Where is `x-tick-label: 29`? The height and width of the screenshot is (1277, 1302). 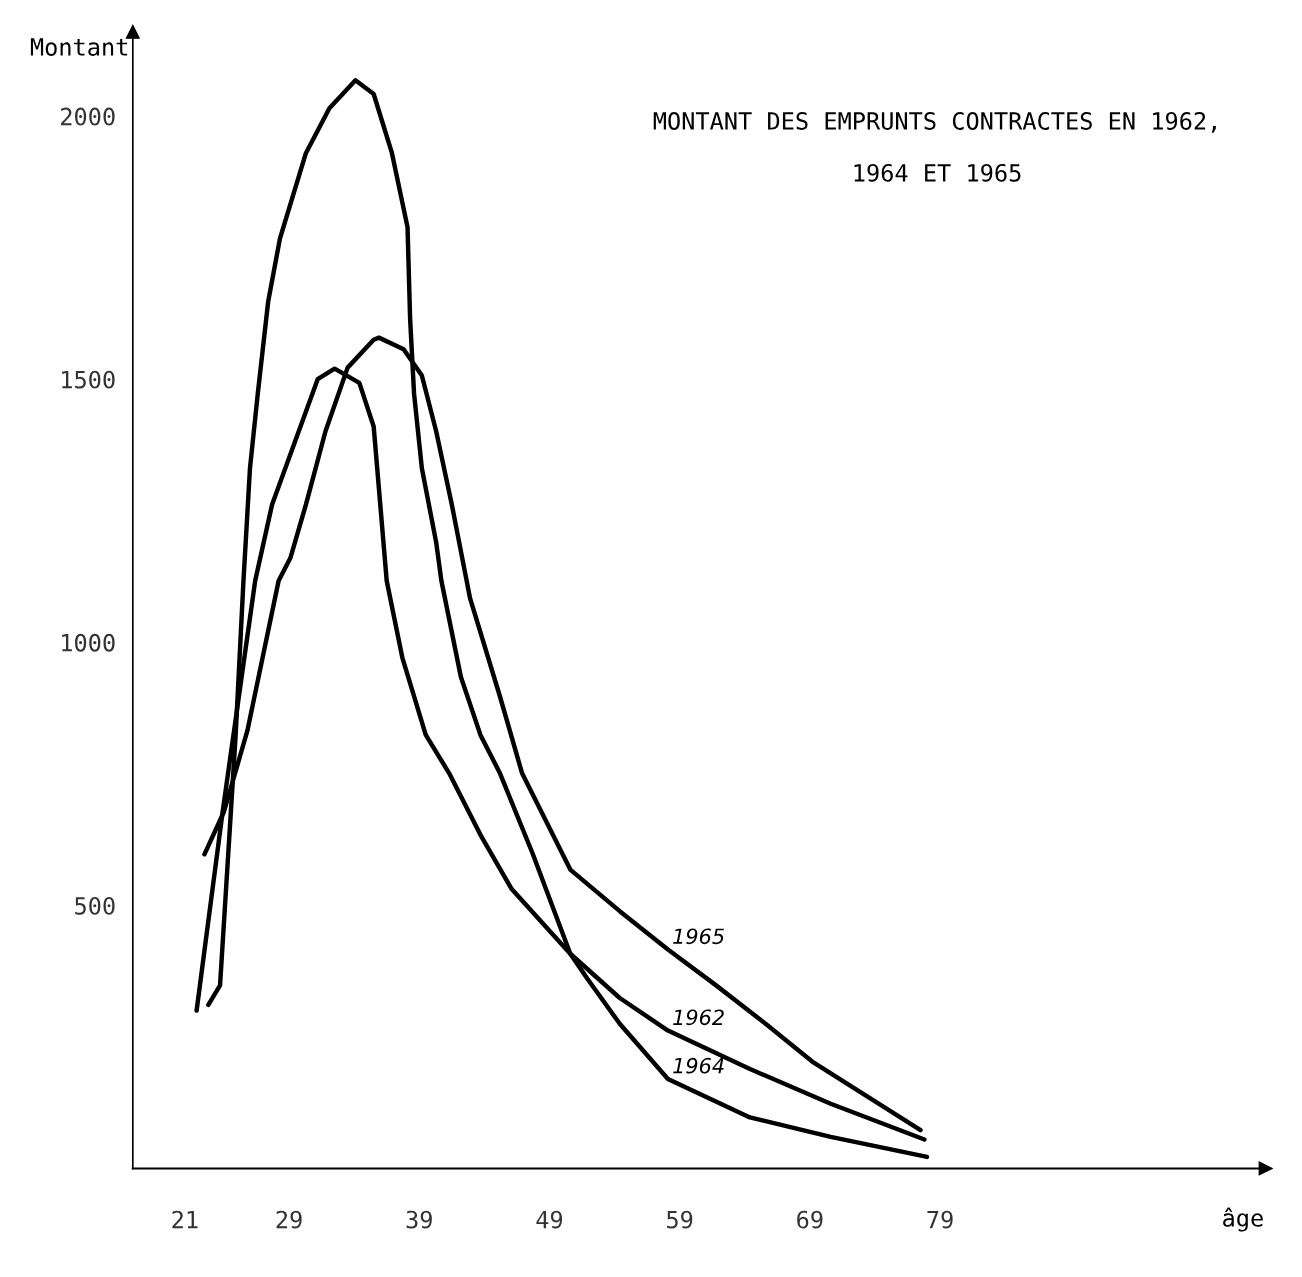
x-tick-label: 29 is located at coordinates (289, 1219).